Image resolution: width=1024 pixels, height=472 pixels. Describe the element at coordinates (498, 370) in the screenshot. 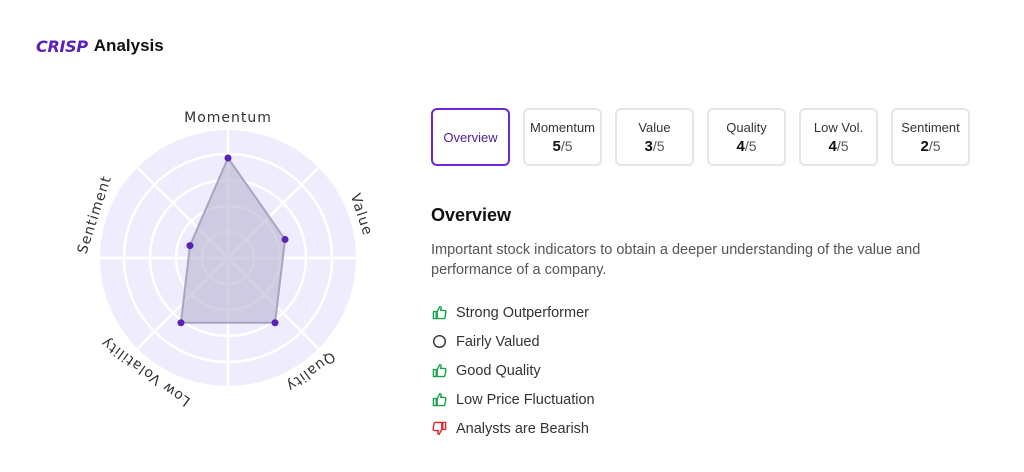

I see `indicator-text: Good Quality` at that location.